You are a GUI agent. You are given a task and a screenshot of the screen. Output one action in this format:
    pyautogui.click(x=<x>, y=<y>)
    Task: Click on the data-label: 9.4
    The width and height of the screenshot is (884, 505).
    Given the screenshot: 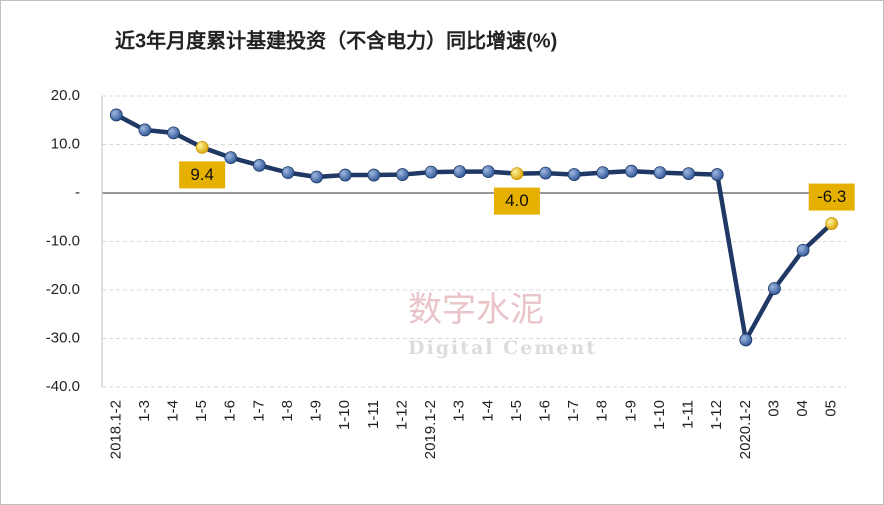 What is the action you would take?
    pyautogui.click(x=202, y=174)
    